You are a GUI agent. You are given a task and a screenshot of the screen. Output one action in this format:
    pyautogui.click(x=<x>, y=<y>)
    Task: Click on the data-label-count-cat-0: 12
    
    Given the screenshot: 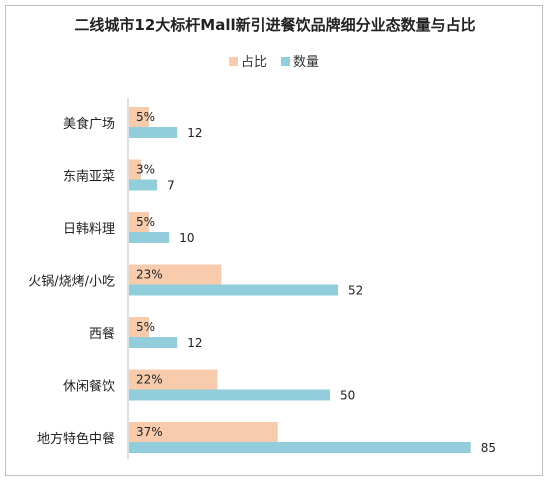 What is the action you would take?
    pyautogui.click(x=194, y=133)
    